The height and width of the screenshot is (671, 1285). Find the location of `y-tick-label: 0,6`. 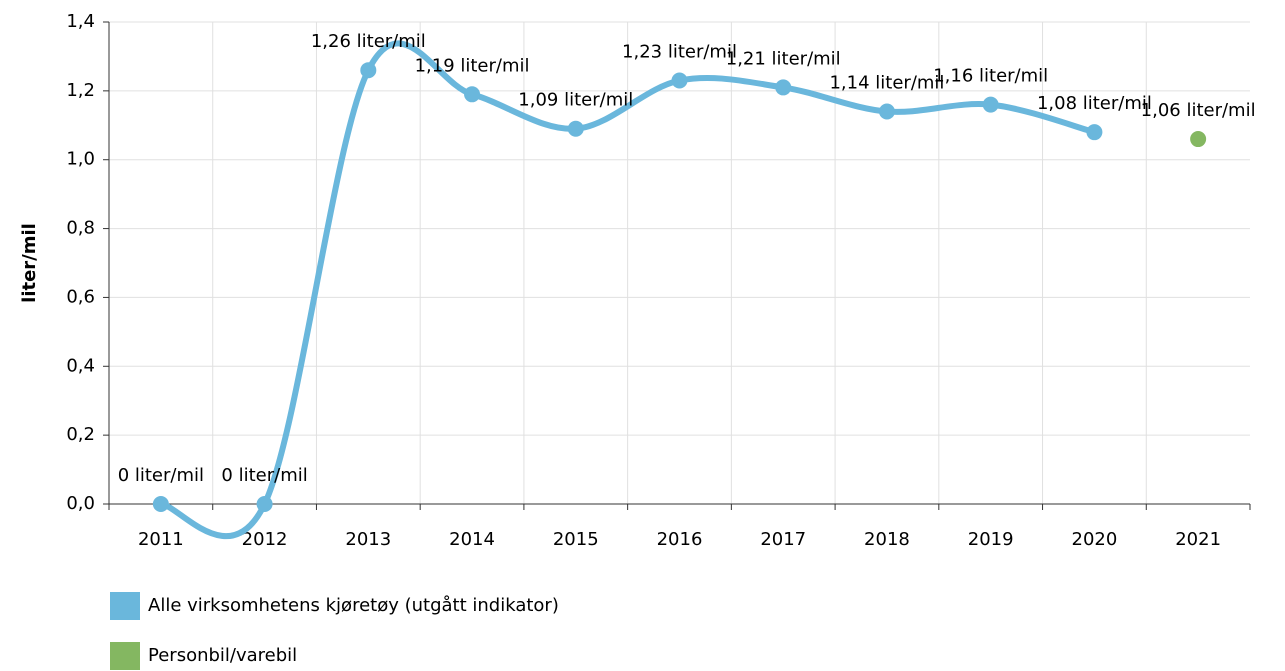

y-tick-label: 0,6 is located at coordinates (80, 296).